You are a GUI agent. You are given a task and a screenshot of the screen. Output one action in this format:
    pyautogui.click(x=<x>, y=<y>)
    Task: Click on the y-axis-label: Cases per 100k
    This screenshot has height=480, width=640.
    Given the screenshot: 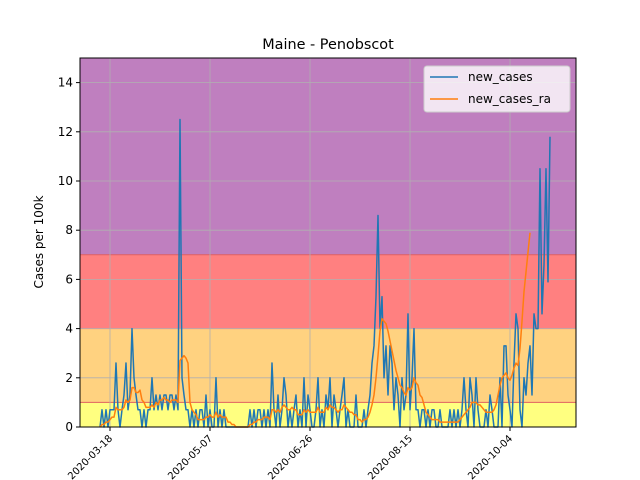 What is the action you would take?
    pyautogui.click(x=39, y=241)
    